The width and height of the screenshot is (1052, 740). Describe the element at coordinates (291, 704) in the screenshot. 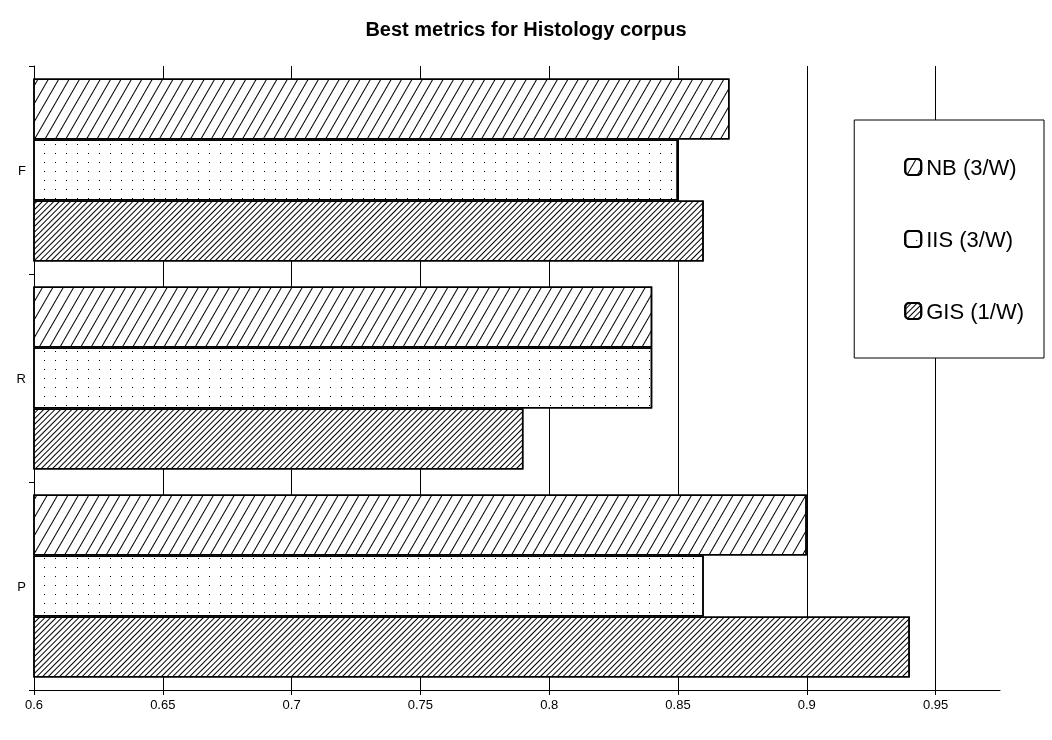

I see `x-tick-label: 0.7` at that location.